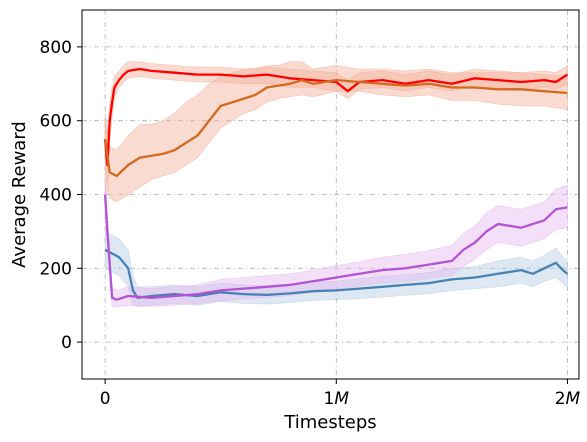 The image size is (587, 442). Describe the element at coordinates (336, 273) in the screenshot. I see `series-3-line` at that location.